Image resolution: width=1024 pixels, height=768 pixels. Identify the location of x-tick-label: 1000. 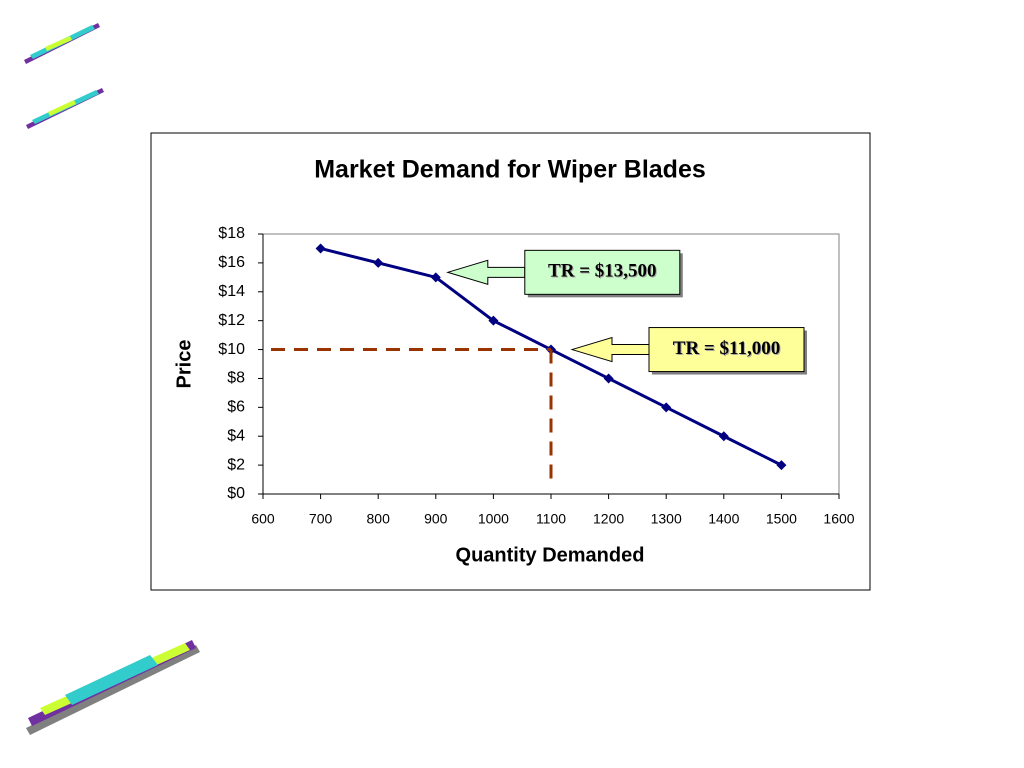
(493, 519).